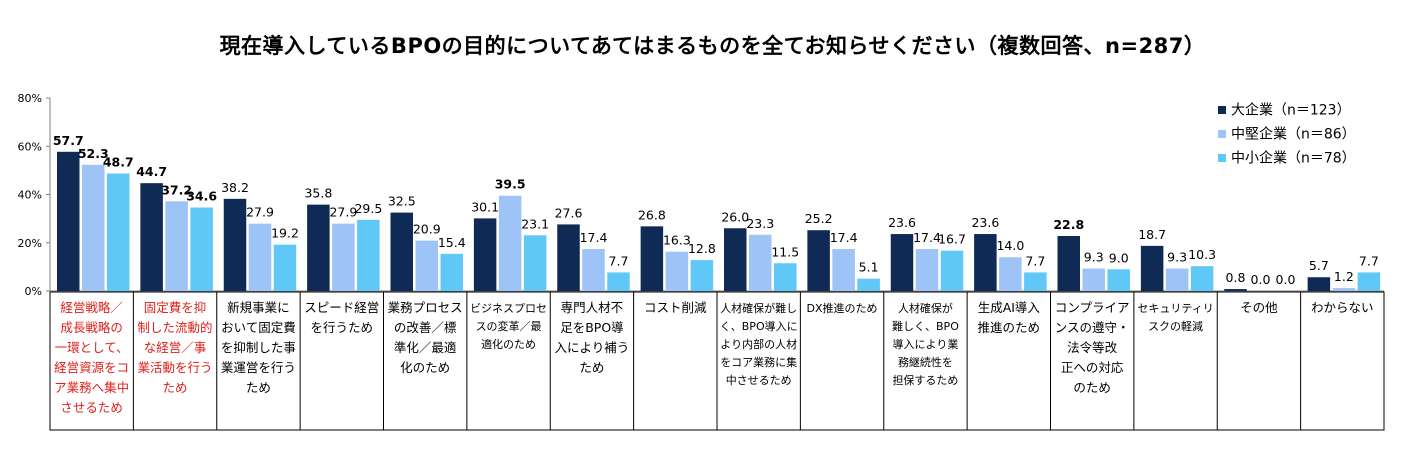 Image resolution: width=1425 pixels, height=467 pixels. Describe the element at coordinates (869, 267) in the screenshot. I see `data-label: 5.1` at that location.